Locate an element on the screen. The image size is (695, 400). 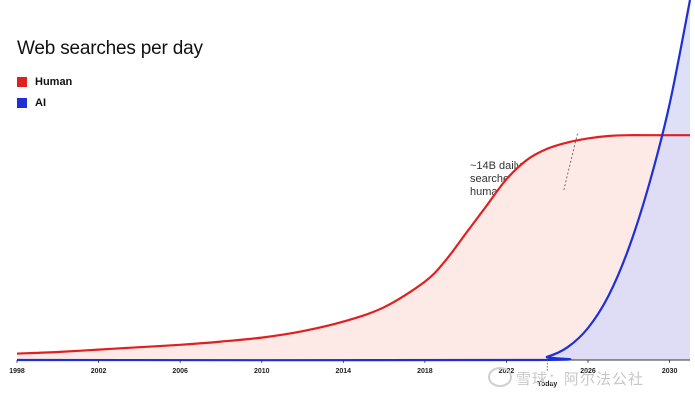
annotation-leader-line is located at coordinates (571, 161).